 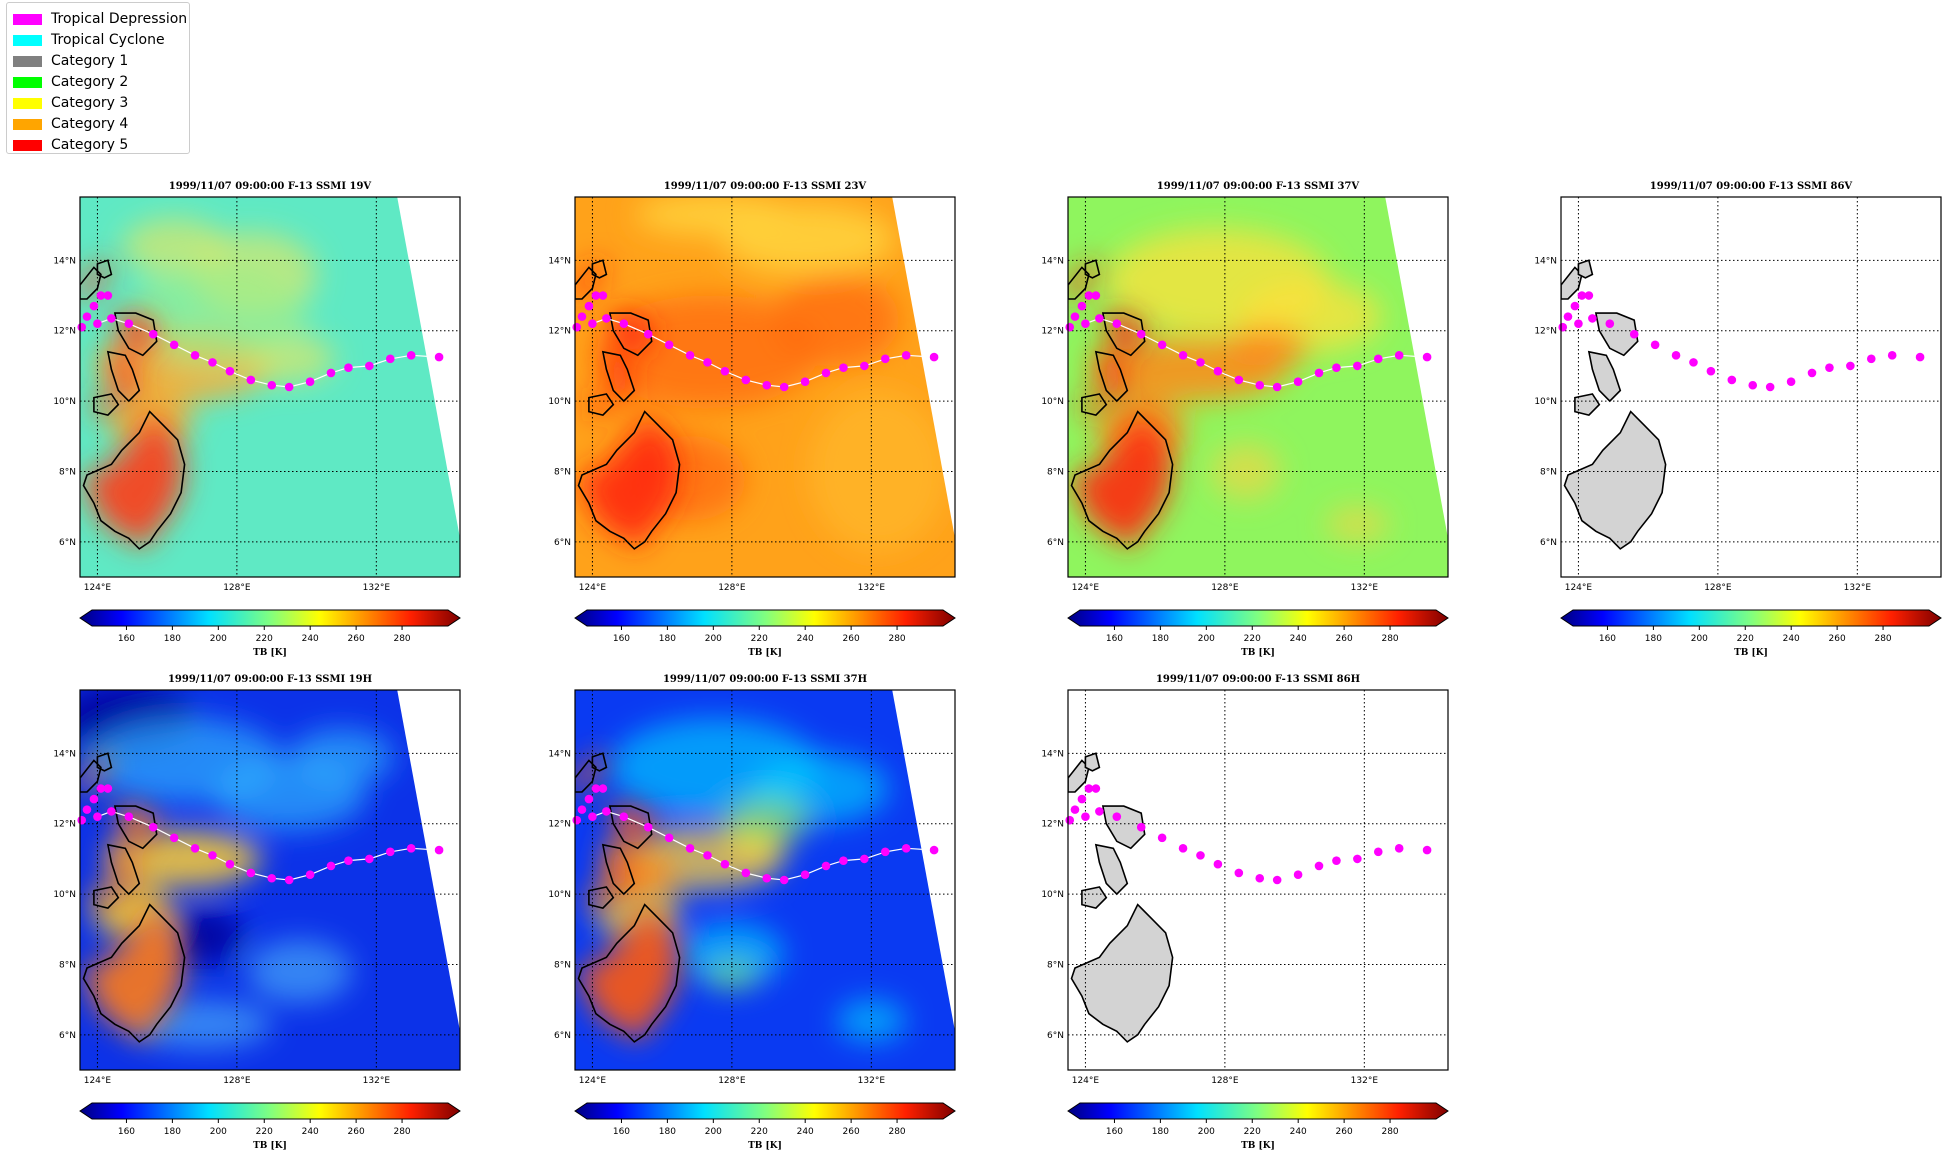 I want to click on legend-label: Tropical Cyclone, so click(x=108, y=40).